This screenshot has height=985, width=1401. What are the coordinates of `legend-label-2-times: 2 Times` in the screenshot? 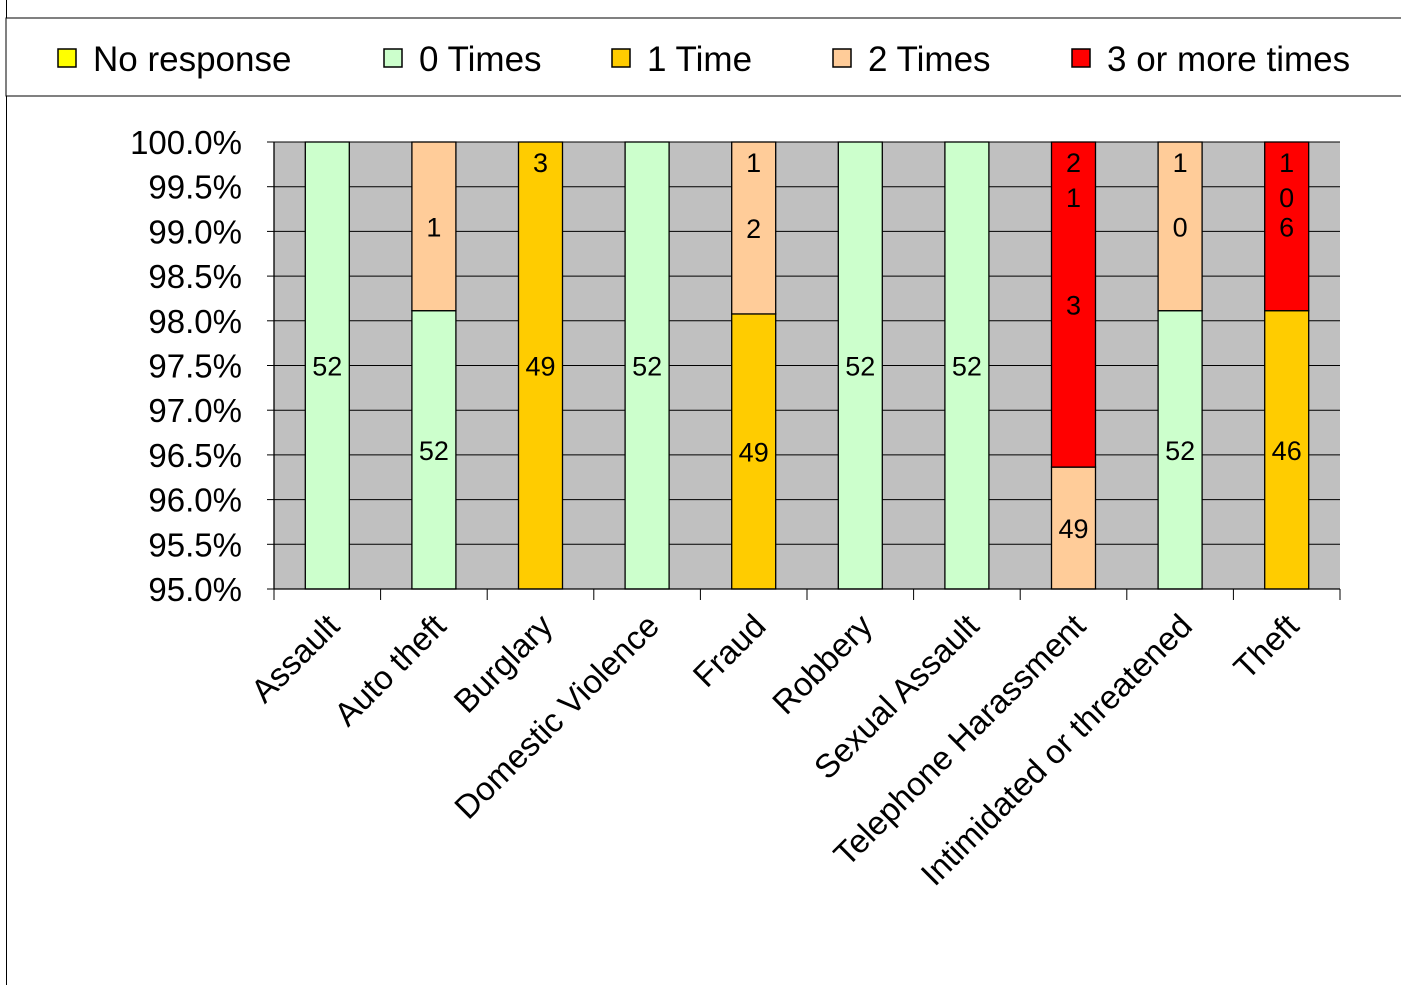 It's located at (929, 59).